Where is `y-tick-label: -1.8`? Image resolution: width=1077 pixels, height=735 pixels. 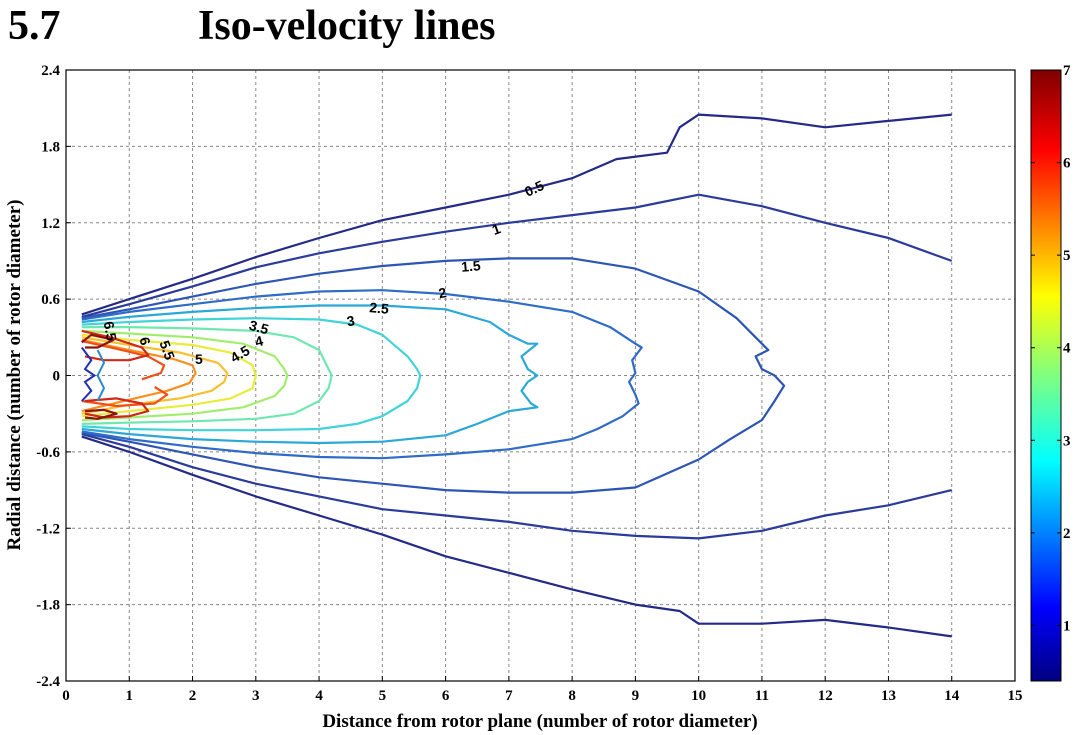 y-tick-label: -1.8 is located at coordinates (48, 606).